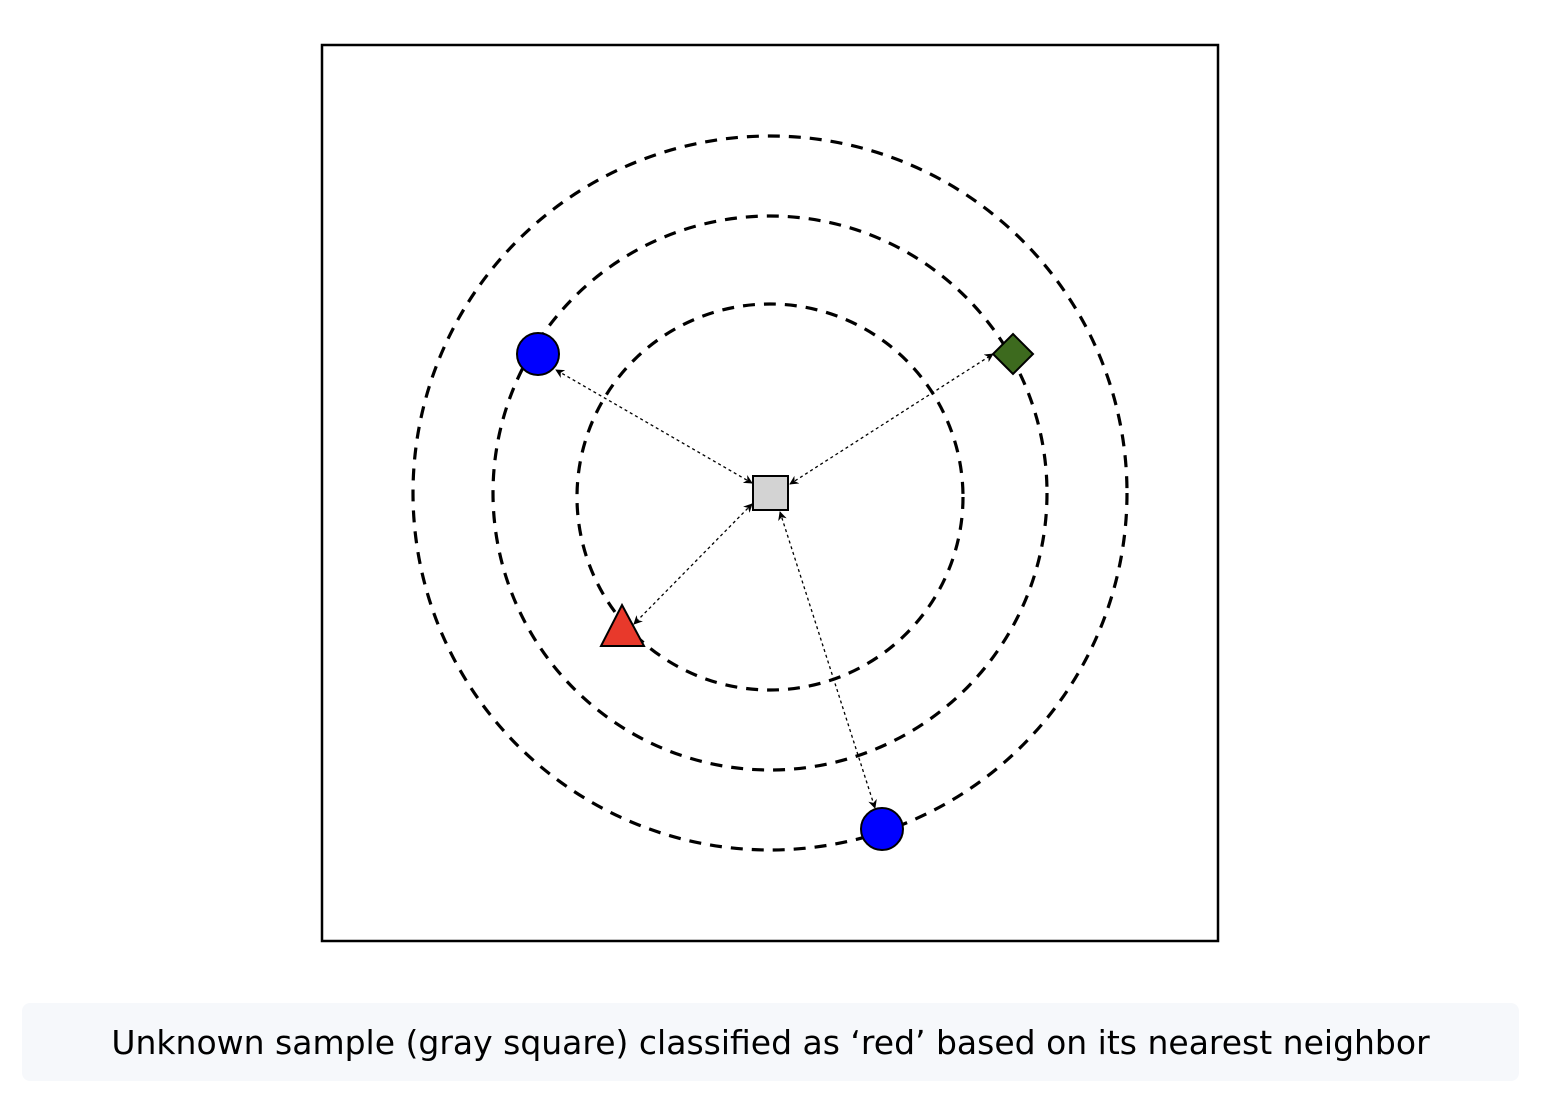 The width and height of the screenshot is (1544, 1106). What do you see at coordinates (1013, 354) in the screenshot?
I see `green-diamond` at bounding box center [1013, 354].